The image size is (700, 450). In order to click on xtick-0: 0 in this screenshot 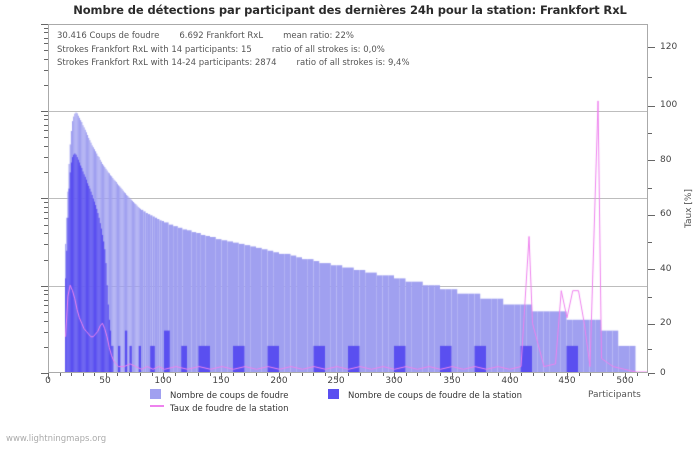, I will do `click(48, 381)`.